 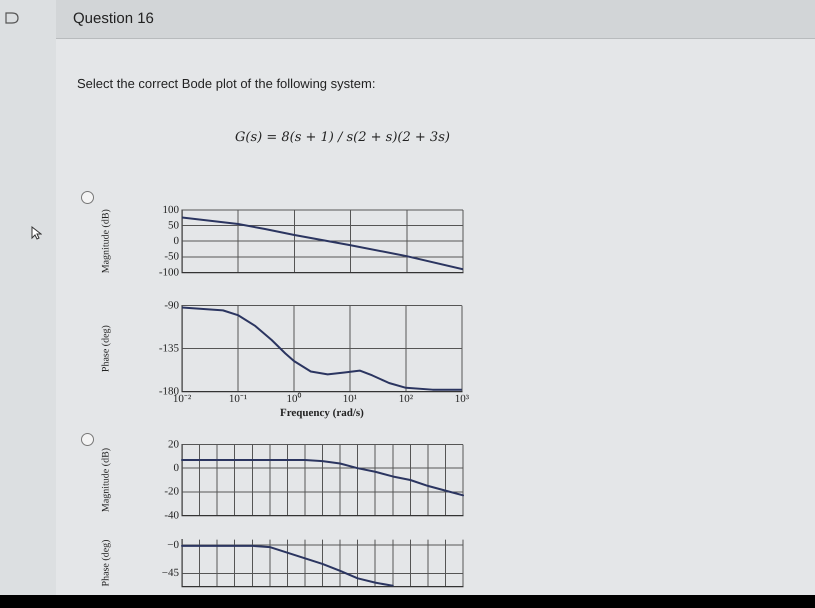 What do you see at coordinates (172, 515) in the screenshot?
I see `y-tick-label: -40` at bounding box center [172, 515].